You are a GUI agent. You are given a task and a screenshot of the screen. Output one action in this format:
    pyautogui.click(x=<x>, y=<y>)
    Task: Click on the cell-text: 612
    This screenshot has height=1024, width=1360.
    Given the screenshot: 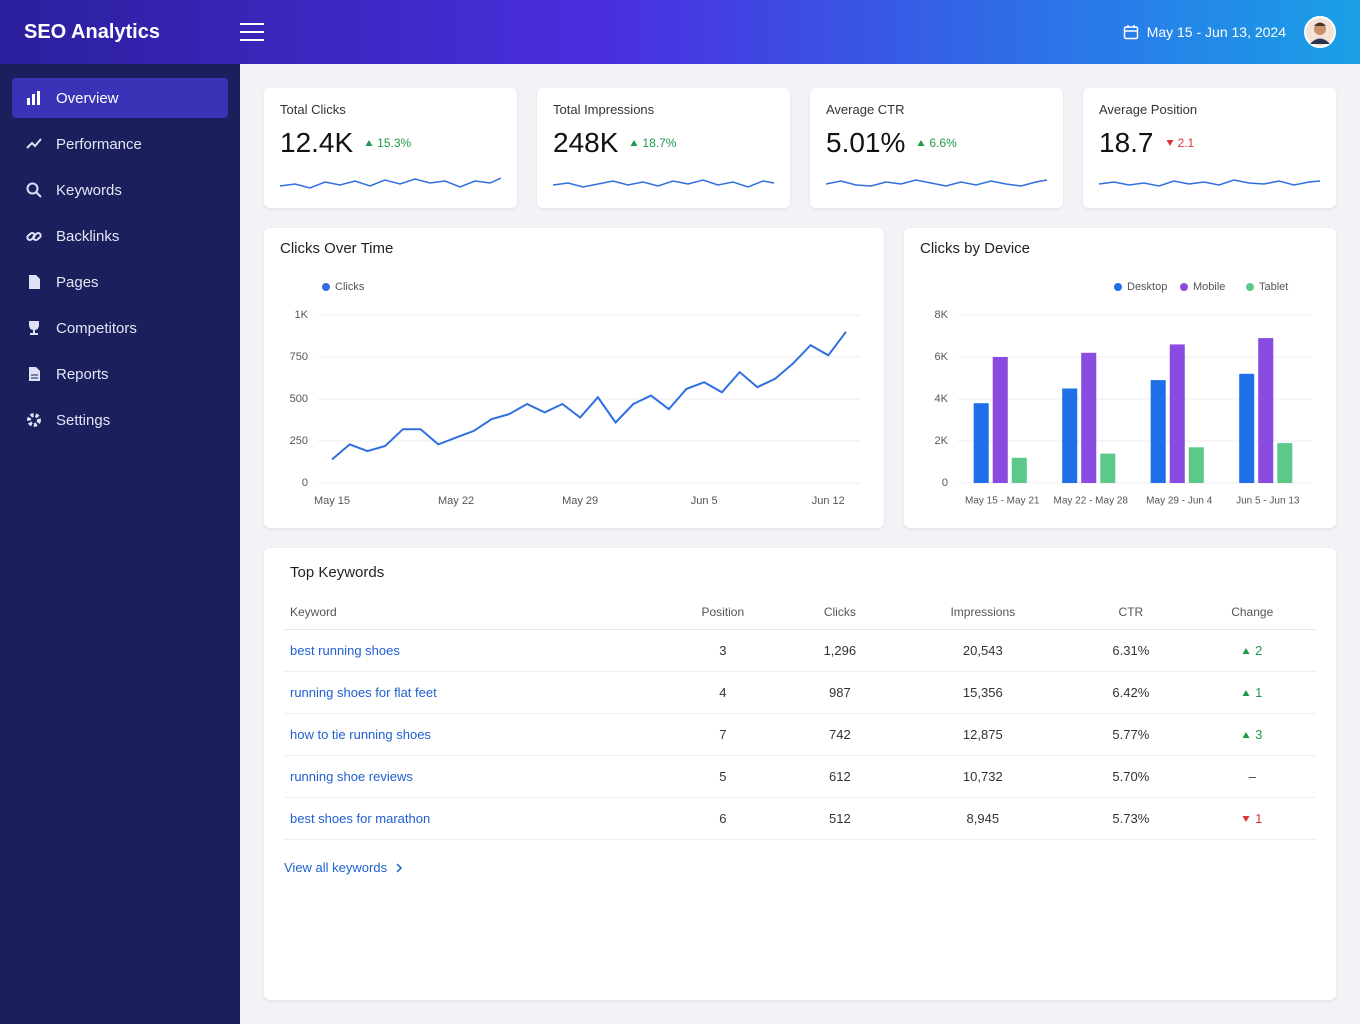 What is the action you would take?
    pyautogui.click(x=839, y=776)
    